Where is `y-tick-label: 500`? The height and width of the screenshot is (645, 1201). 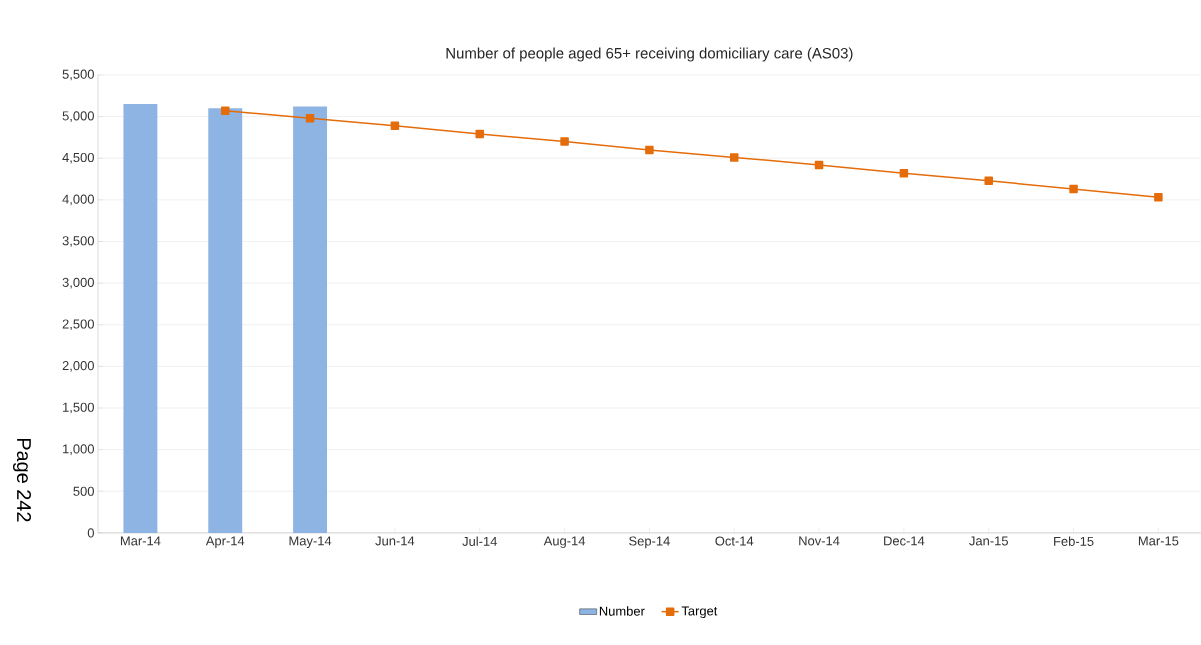
y-tick-label: 500 is located at coordinates (83, 491).